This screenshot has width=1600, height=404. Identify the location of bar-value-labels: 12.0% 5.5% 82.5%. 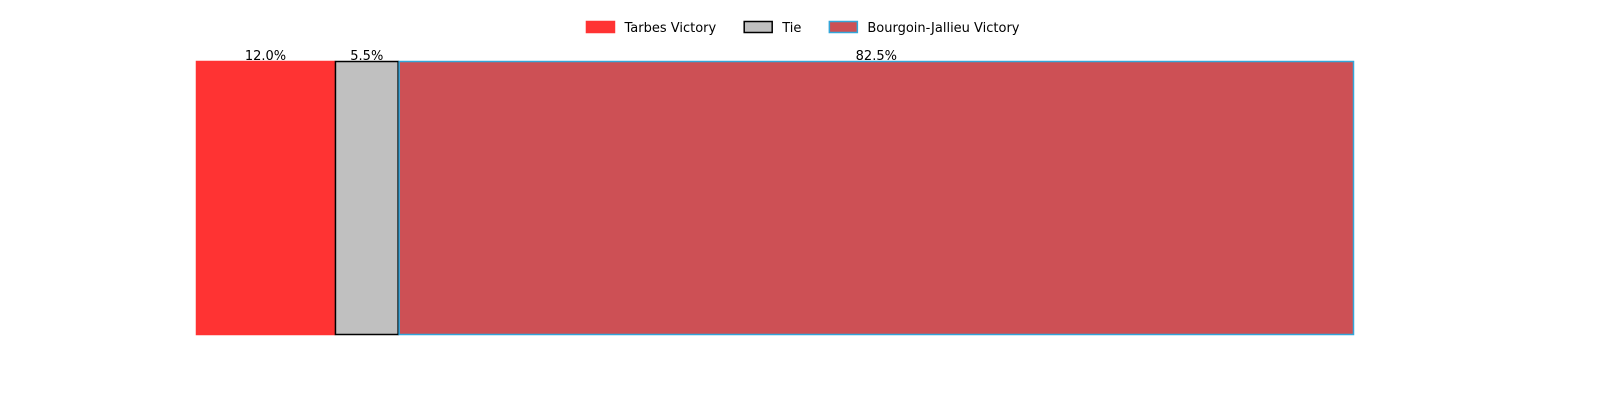
(571, 56).